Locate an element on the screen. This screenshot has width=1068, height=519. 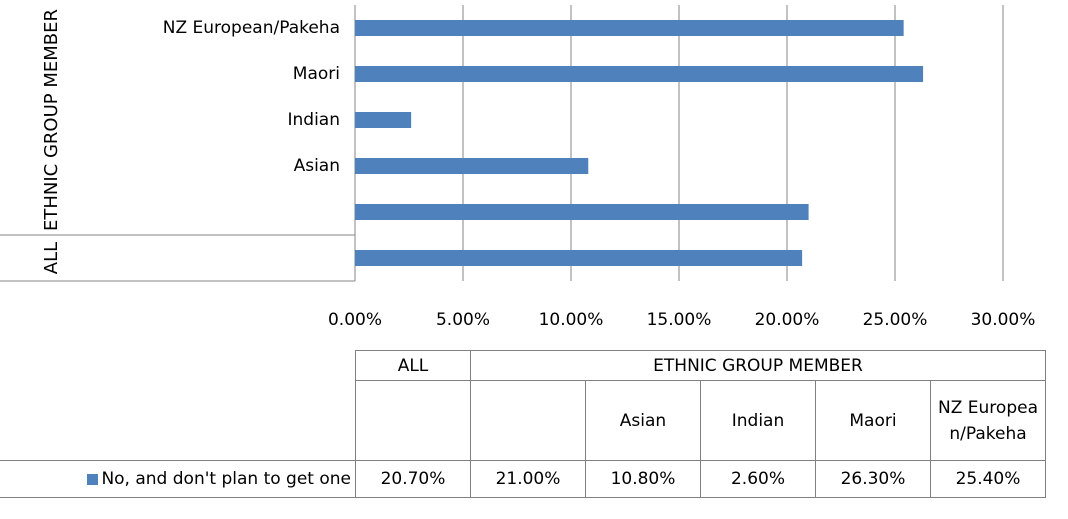
table-value: 26.30% is located at coordinates (873, 479).